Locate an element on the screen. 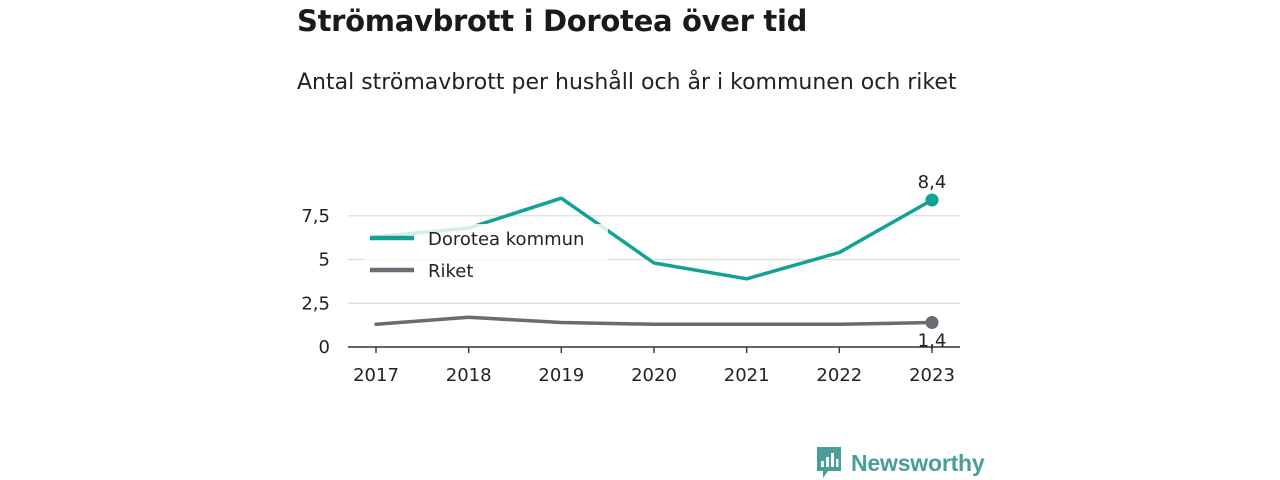 This screenshot has width=1280, height=480. x-tick-label: 2022 is located at coordinates (839, 375).